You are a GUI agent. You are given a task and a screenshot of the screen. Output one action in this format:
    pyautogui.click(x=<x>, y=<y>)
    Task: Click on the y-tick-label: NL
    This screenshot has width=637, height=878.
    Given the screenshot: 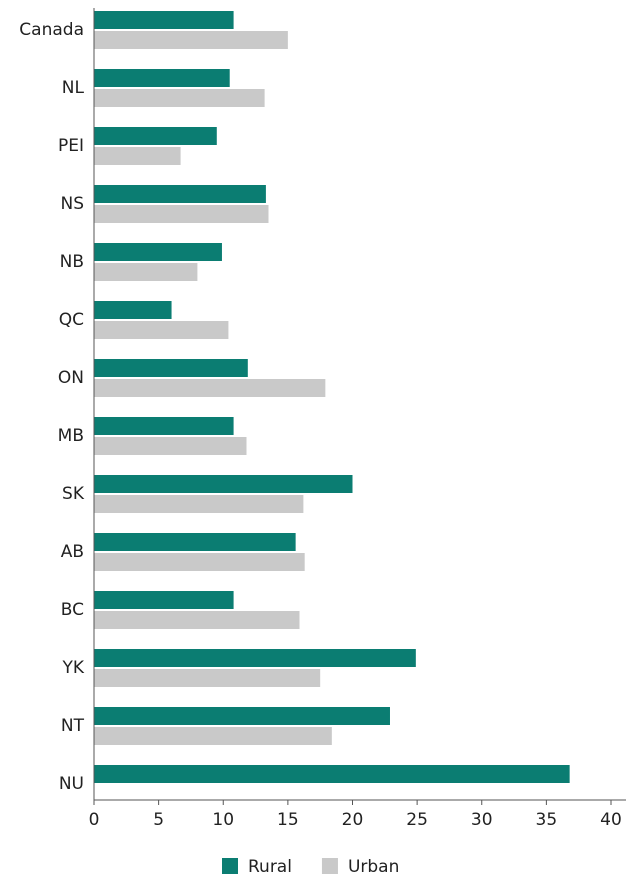 What is the action you would take?
    pyautogui.click(x=73, y=88)
    